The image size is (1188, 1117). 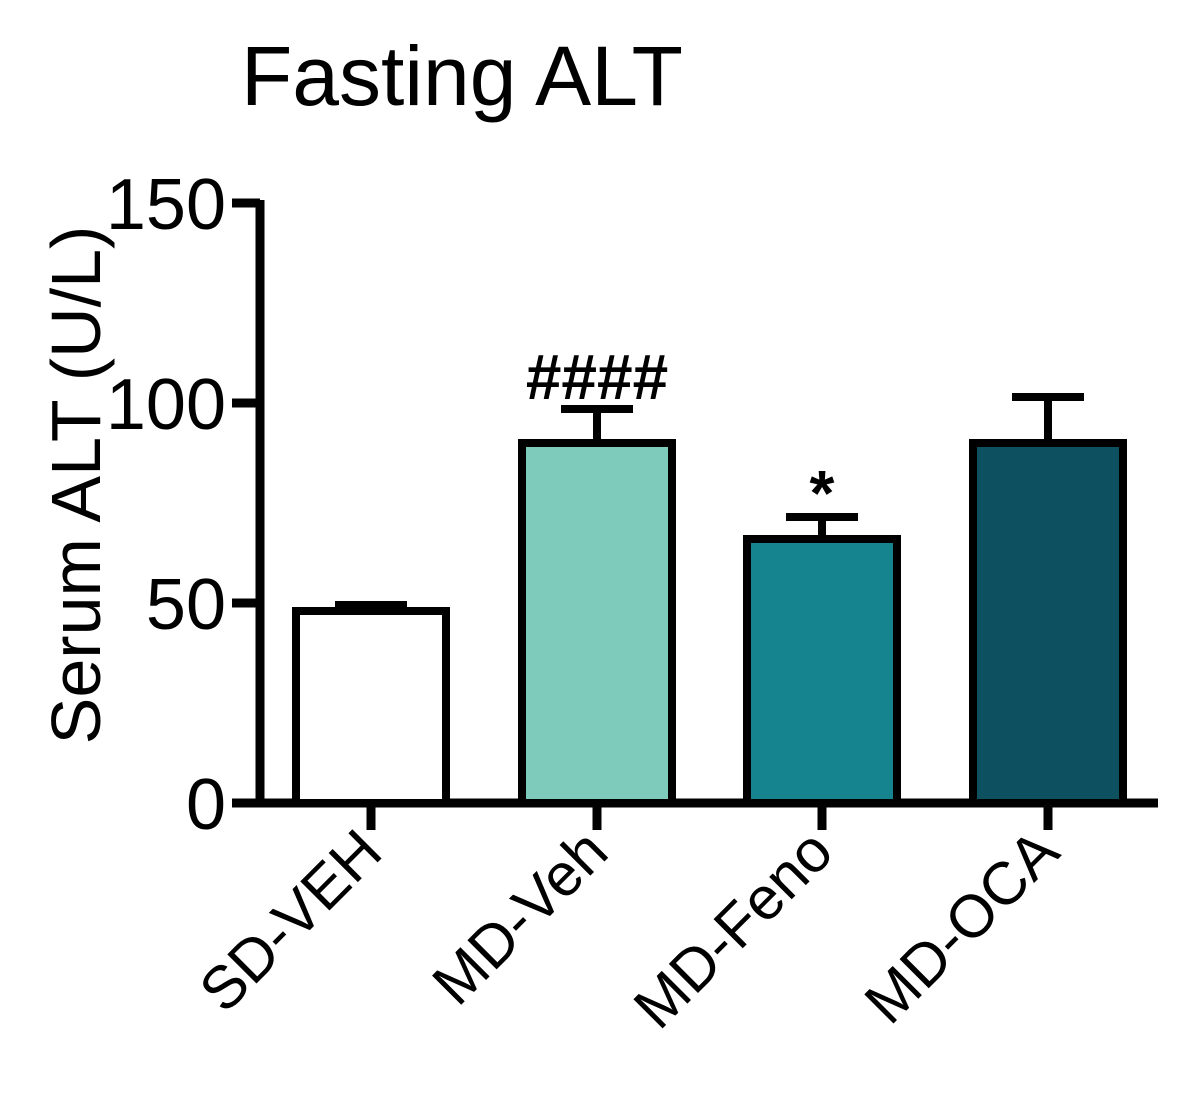 I want to click on x-tick-label: MD-Veh, so click(x=520, y=917).